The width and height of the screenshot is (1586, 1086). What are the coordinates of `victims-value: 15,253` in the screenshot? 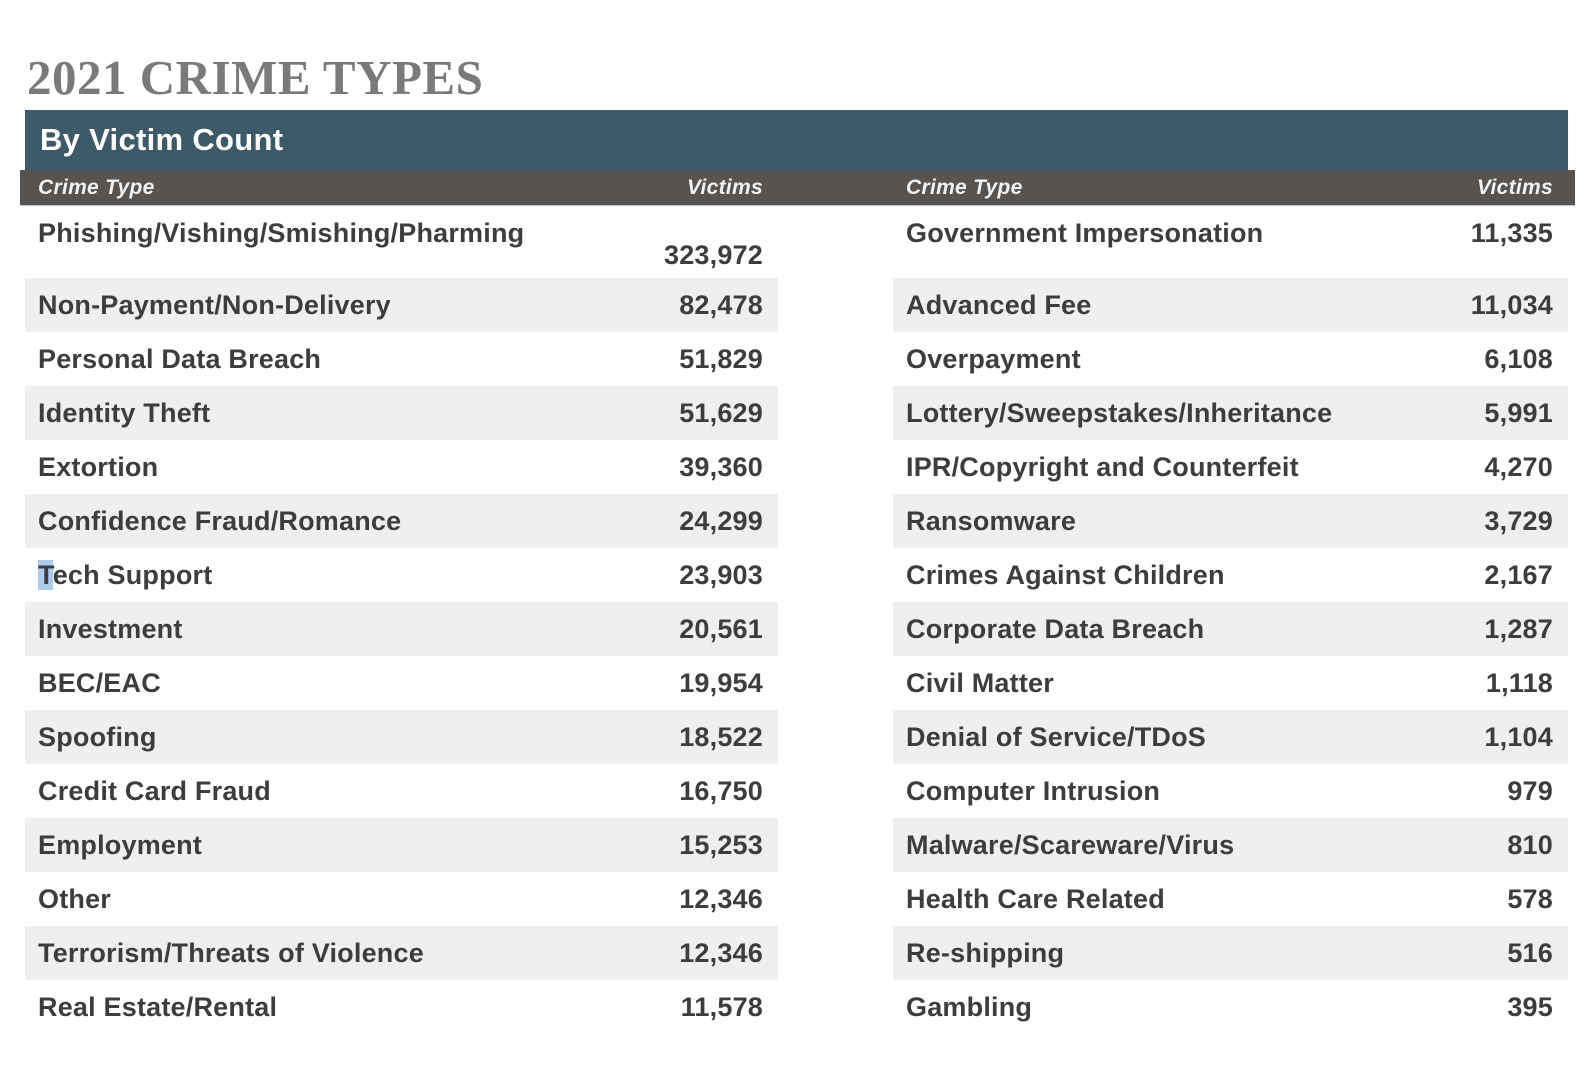 It's located at (721, 844).